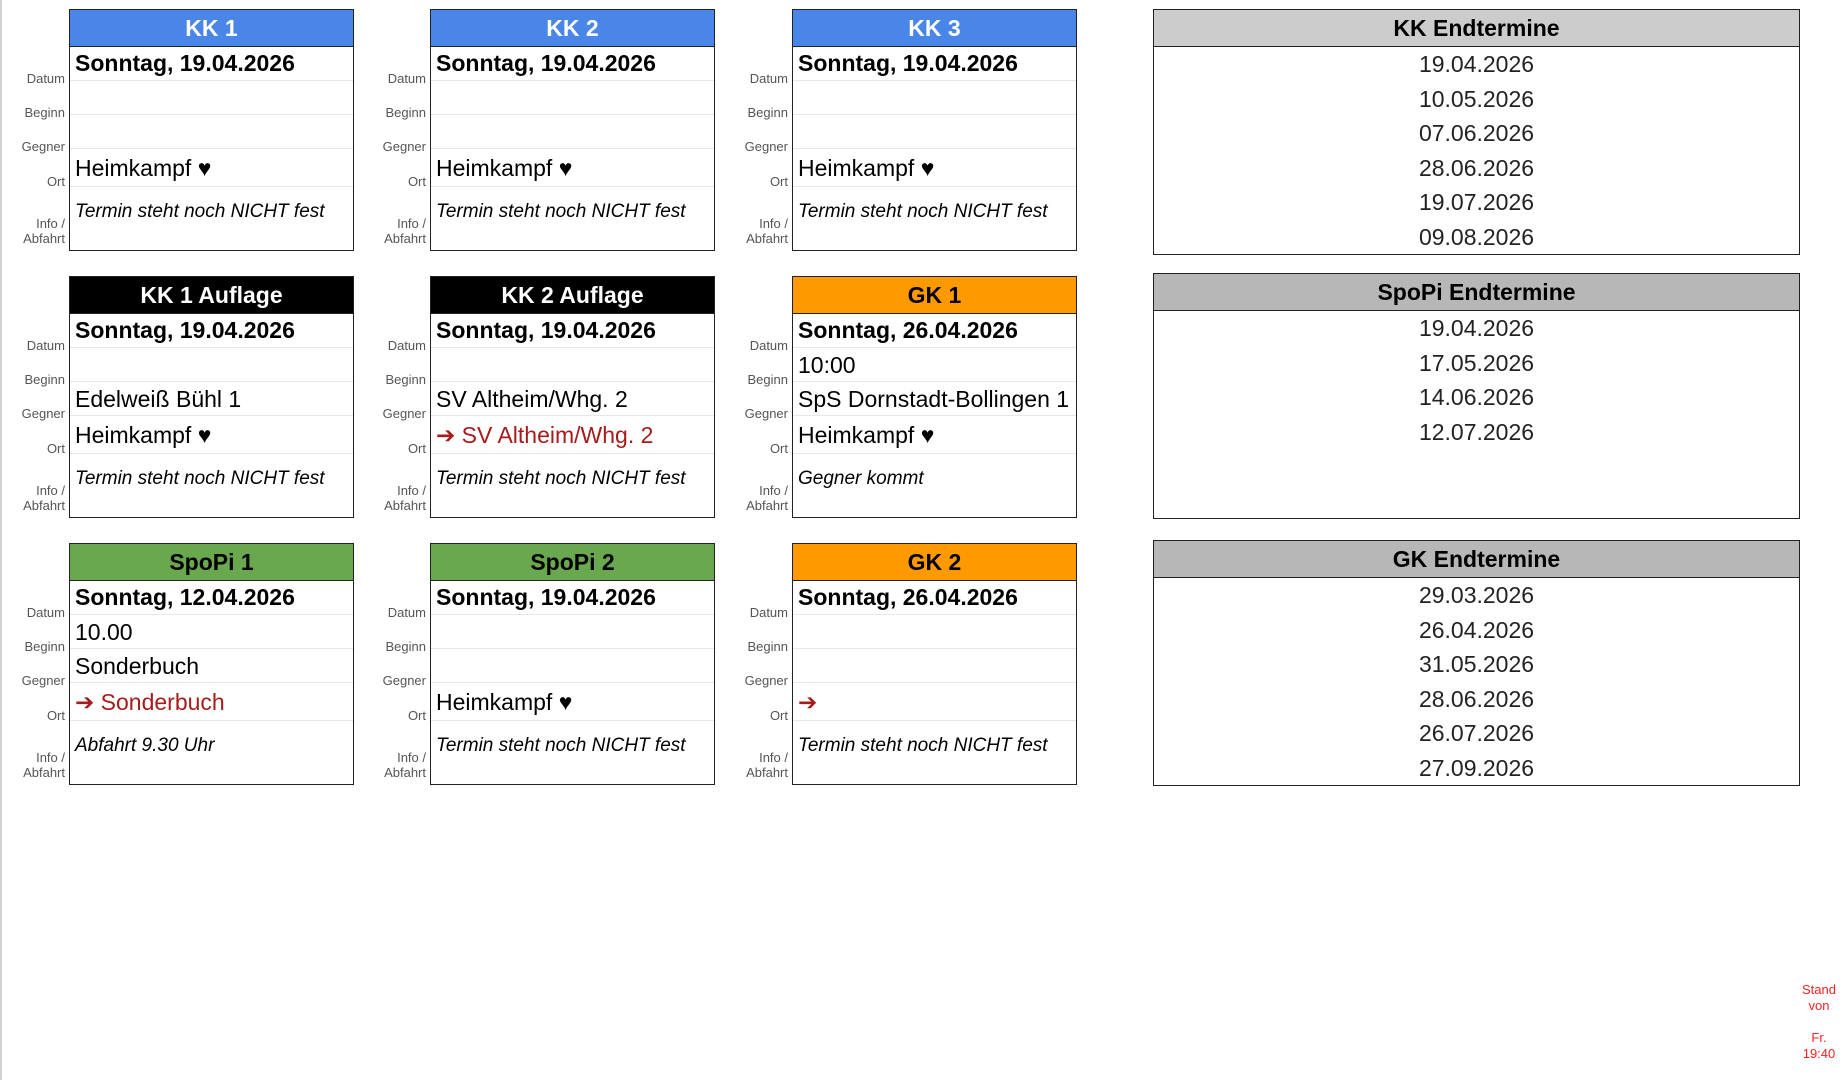 Image resolution: width=1843 pixels, height=1080 pixels. I want to click on stand-day: Fr., so click(1819, 1037).